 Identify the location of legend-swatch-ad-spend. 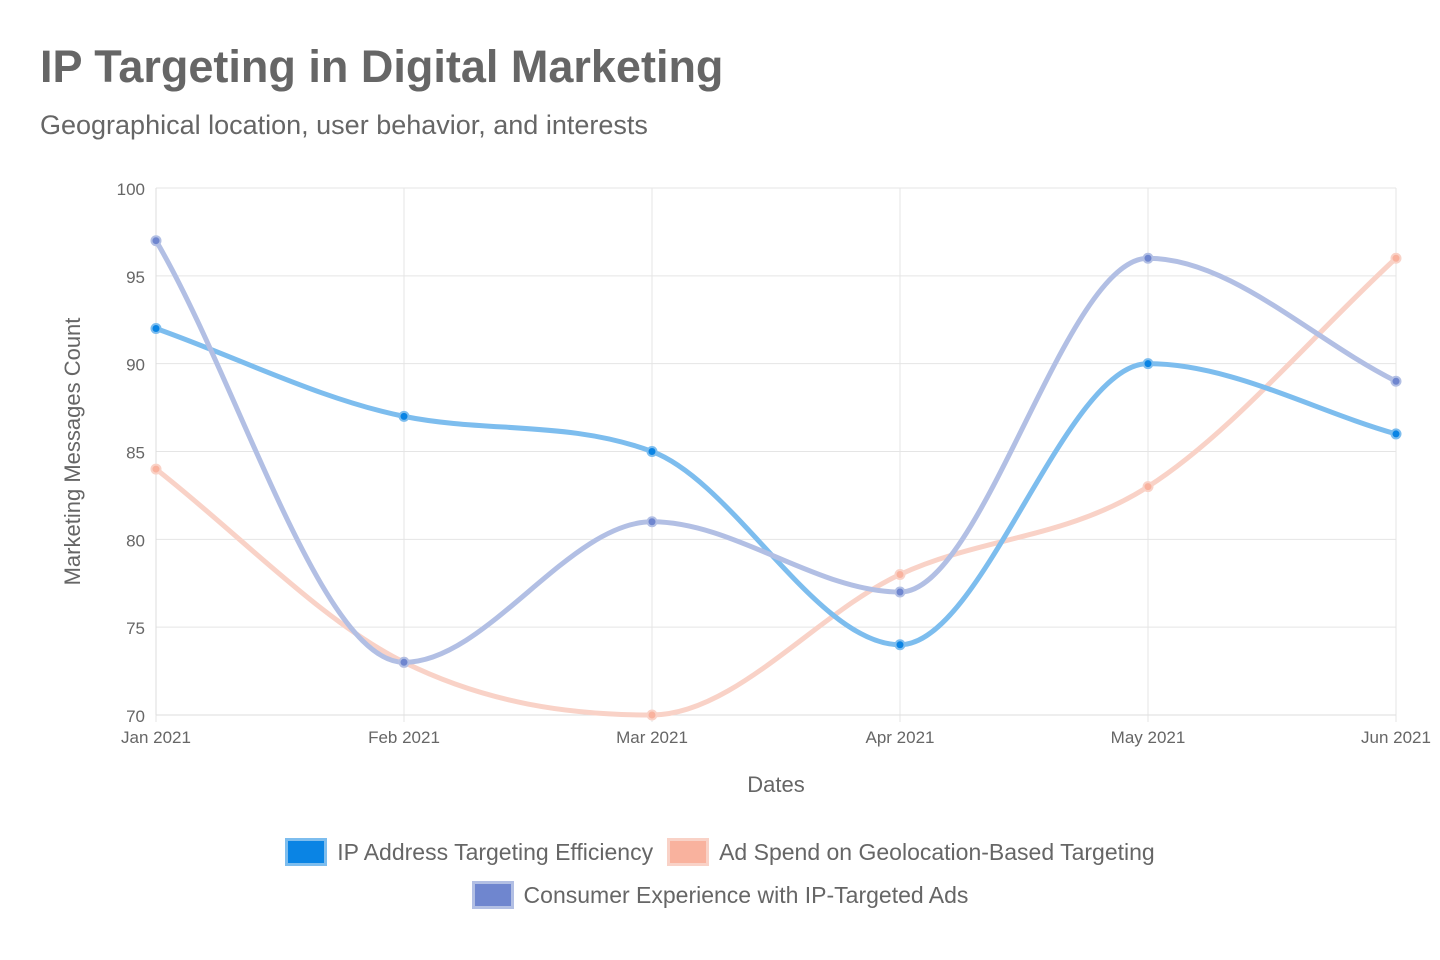
(688, 852).